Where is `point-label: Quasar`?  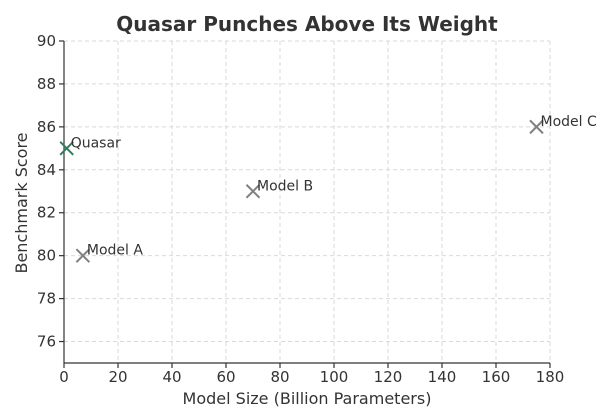
point-label: Quasar is located at coordinates (96, 143).